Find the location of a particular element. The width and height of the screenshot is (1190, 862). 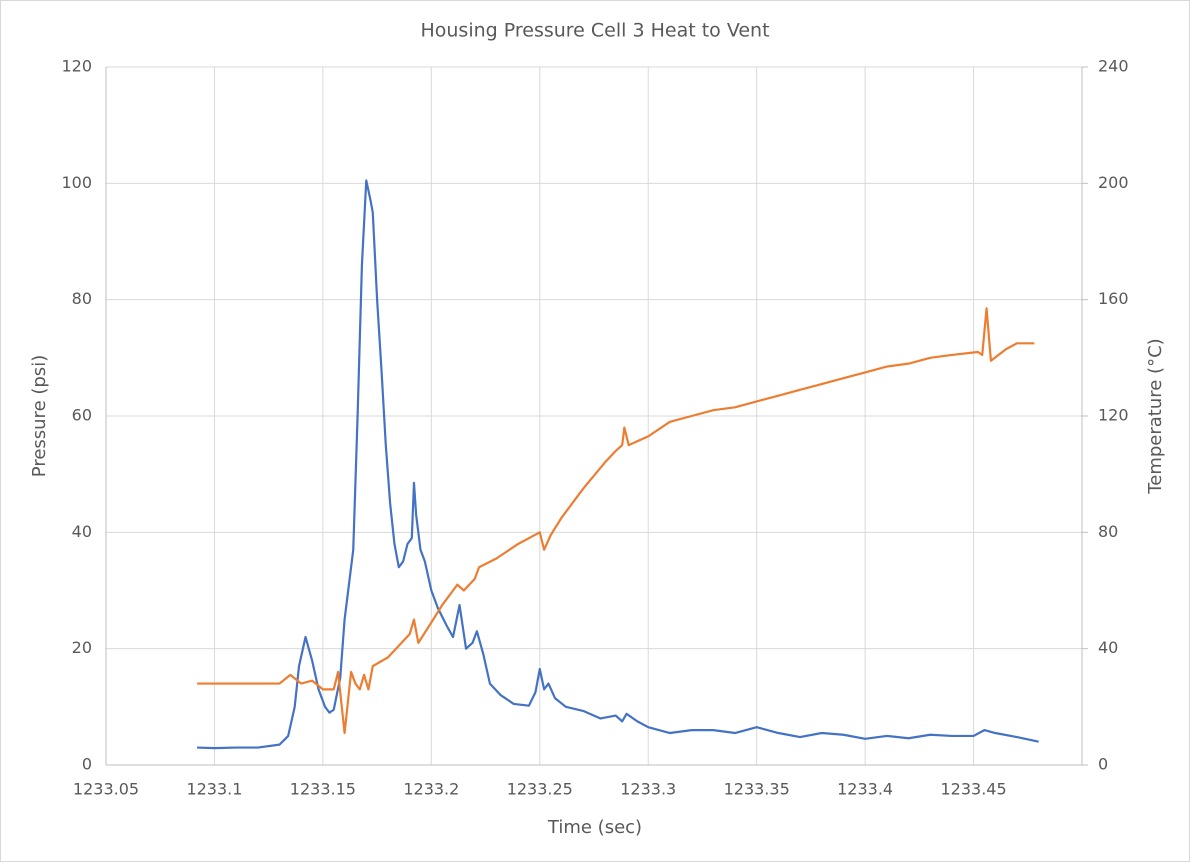

x-axis-label: Time (sec) is located at coordinates (594, 827).